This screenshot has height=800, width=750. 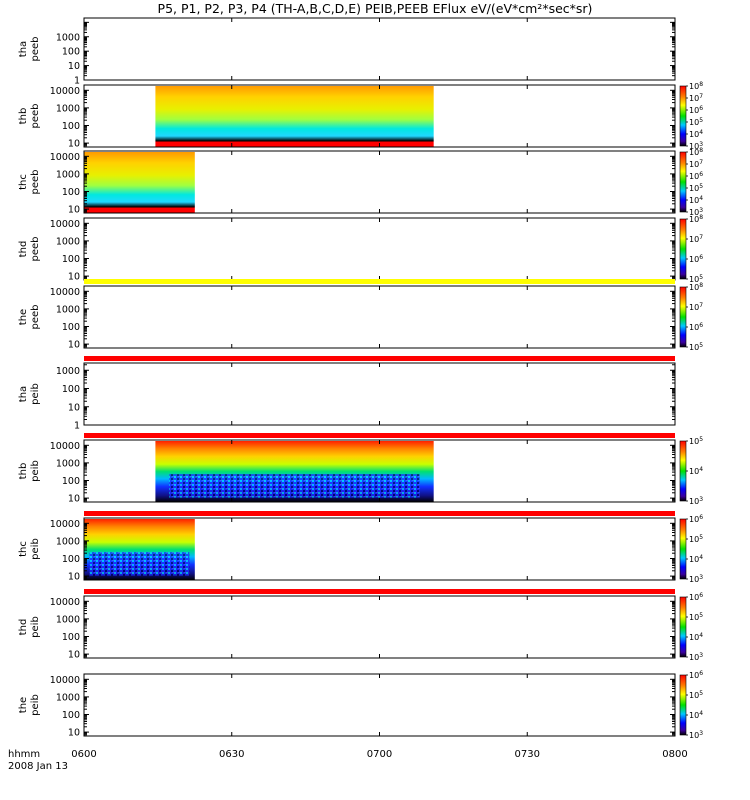 What do you see at coordinates (23, 182) in the screenshot?
I see `probe-label: thc` at bounding box center [23, 182].